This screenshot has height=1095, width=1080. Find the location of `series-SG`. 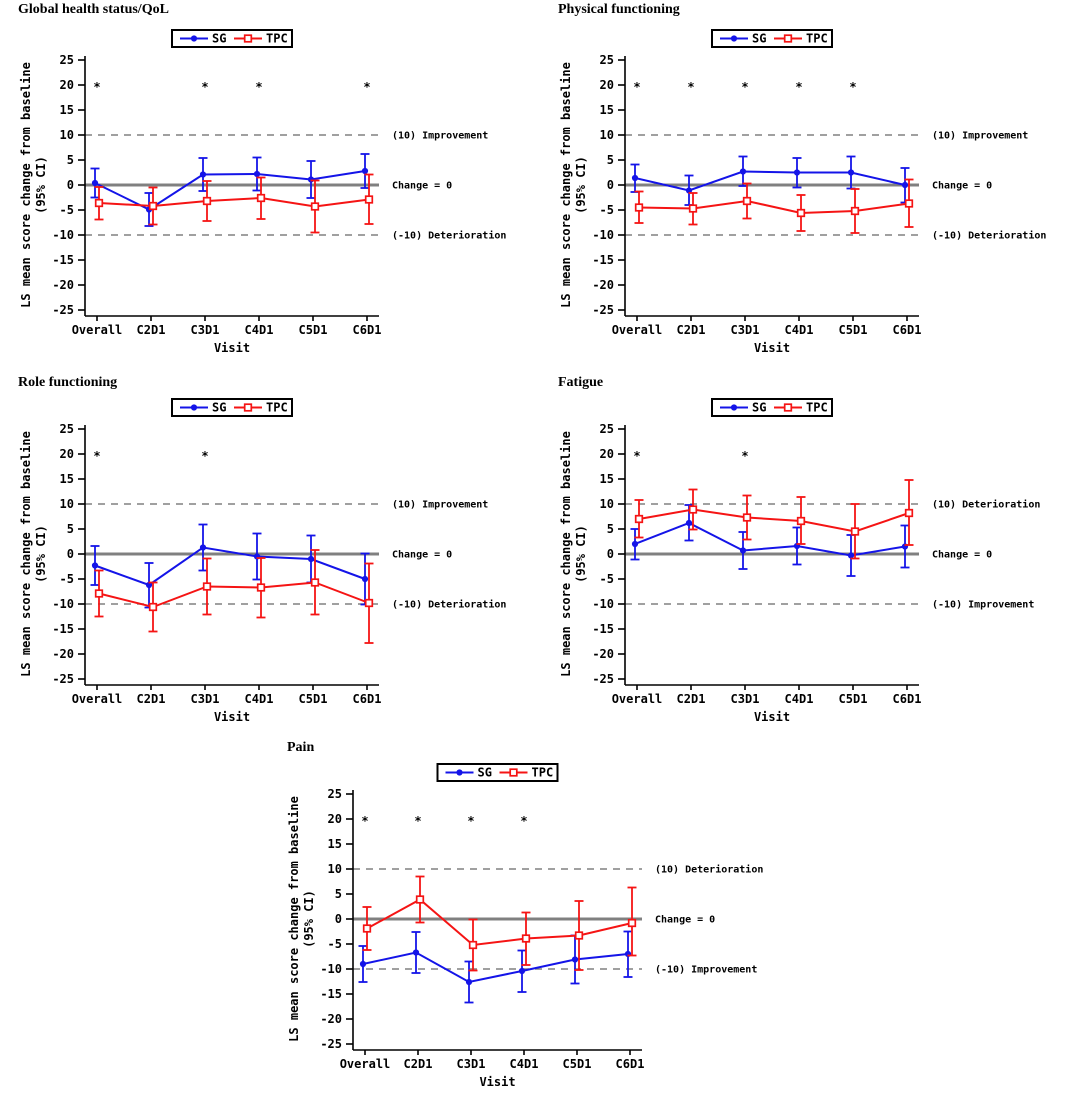

series-SG is located at coordinates (230, 190).